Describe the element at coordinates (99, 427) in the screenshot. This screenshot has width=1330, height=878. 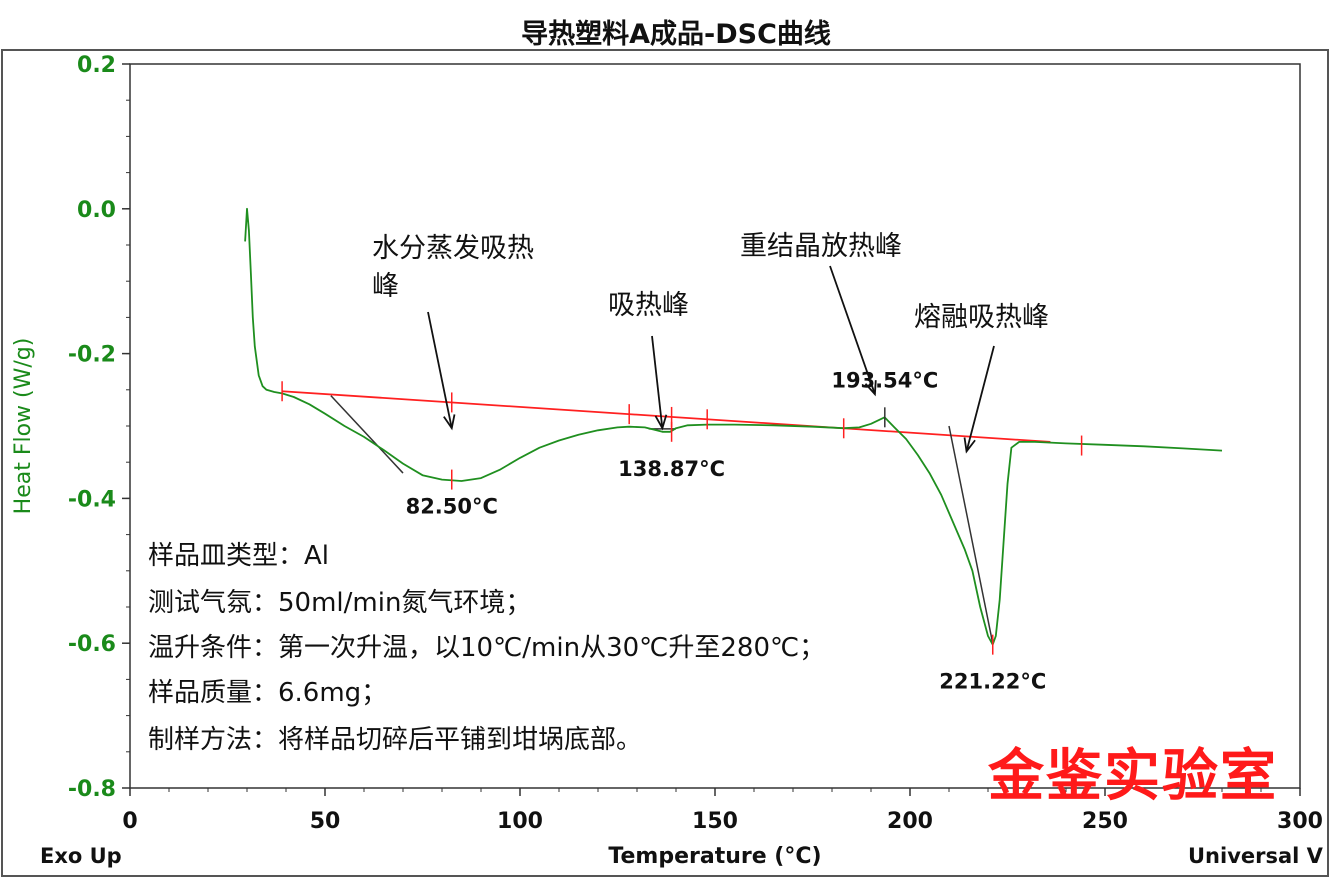
I see `y-axis: 0.2 0.0 -0.2 -0.4 -0.6 -0.8` at that location.